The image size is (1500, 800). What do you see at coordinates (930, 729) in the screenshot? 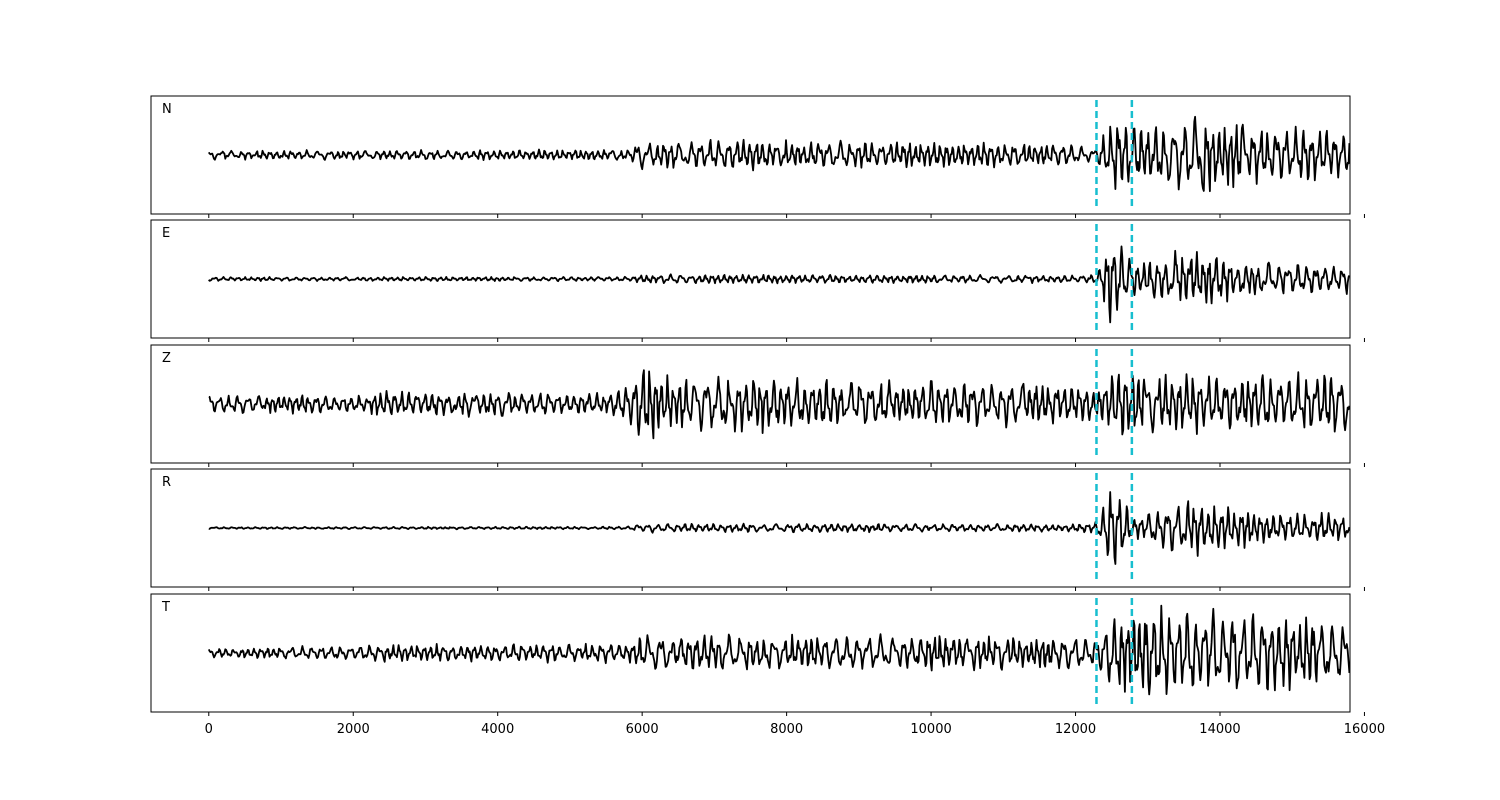
I see `x-tick-label: 10000` at bounding box center [930, 729].